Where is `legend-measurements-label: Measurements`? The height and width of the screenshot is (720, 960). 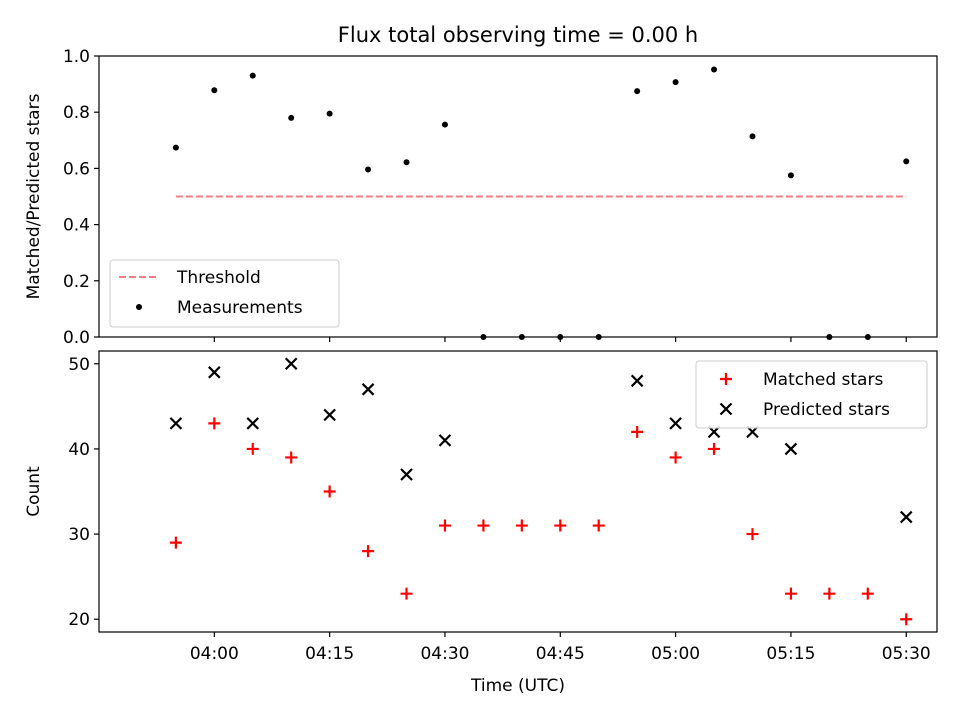
legend-measurements-label: Measurements is located at coordinates (240, 308).